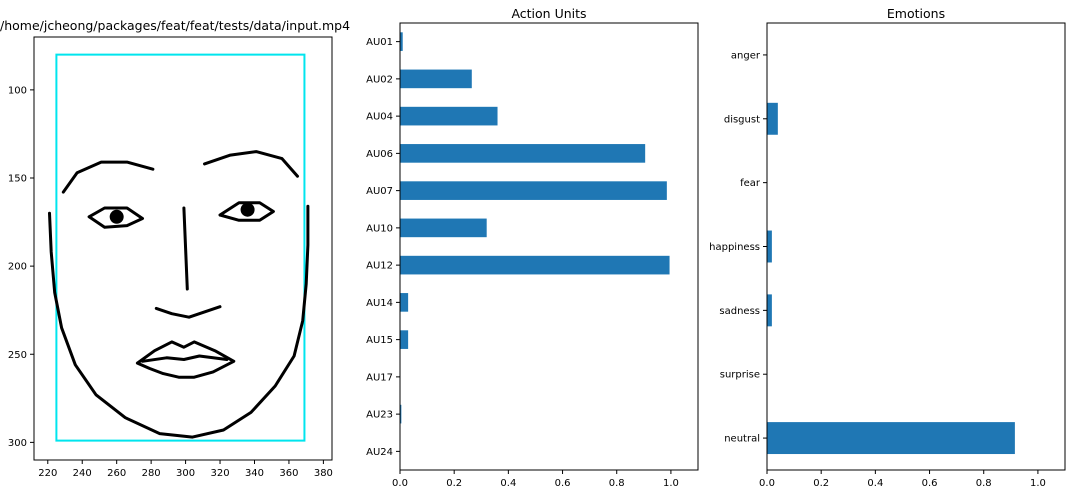 The height and width of the screenshot is (496, 1072). Describe the element at coordinates (535, 265) in the screenshot. I see `bar-au12` at that location.